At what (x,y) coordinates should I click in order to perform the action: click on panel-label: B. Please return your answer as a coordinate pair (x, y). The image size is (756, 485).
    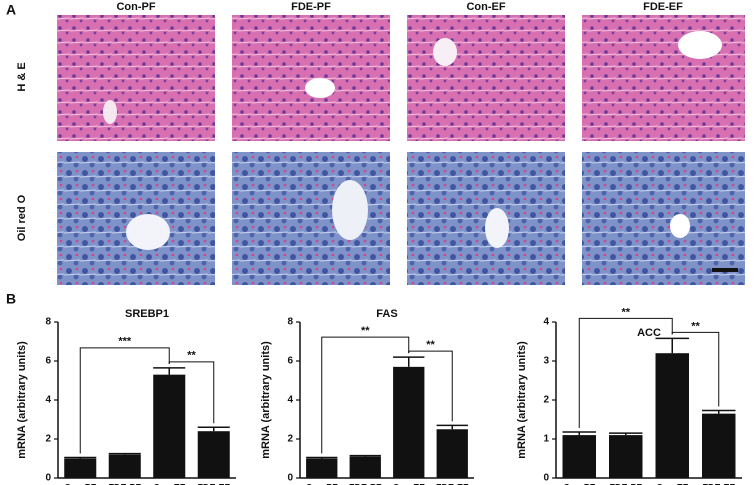
    Looking at the image, I should click on (11, 299).